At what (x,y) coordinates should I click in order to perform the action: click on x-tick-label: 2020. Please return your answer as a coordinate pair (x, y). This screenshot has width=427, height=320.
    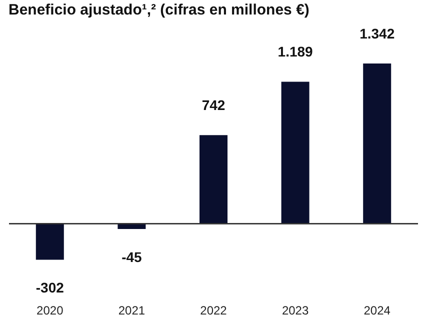
    Looking at the image, I should click on (50, 311).